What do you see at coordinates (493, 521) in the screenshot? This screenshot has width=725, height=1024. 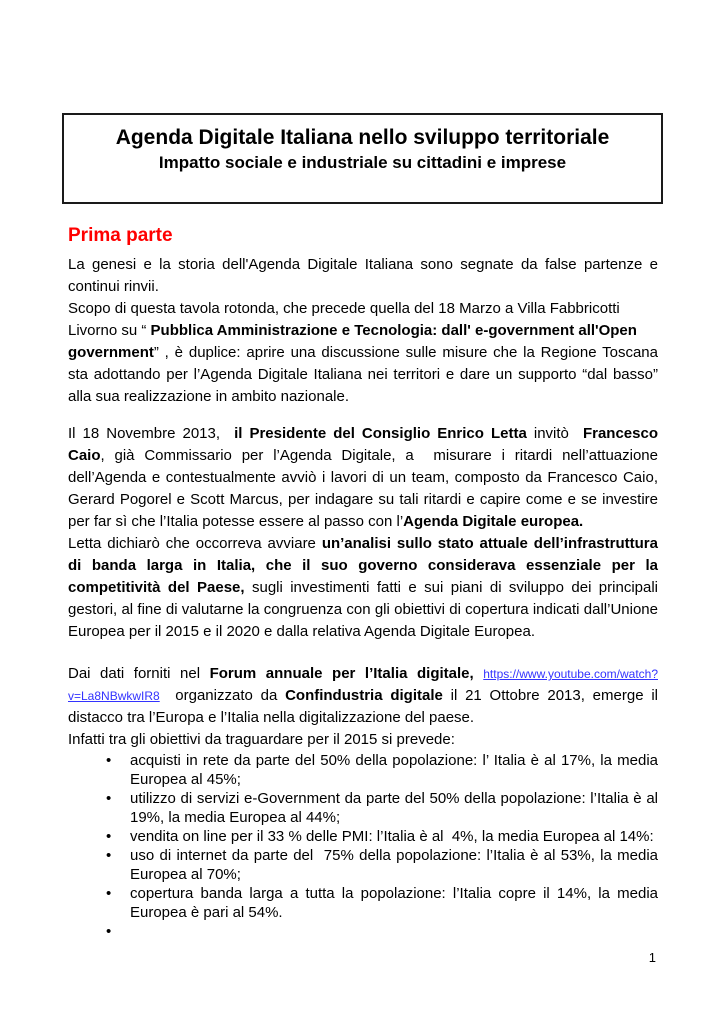 I see `bold-text-run: Agenda Digitale europea.` at bounding box center [493, 521].